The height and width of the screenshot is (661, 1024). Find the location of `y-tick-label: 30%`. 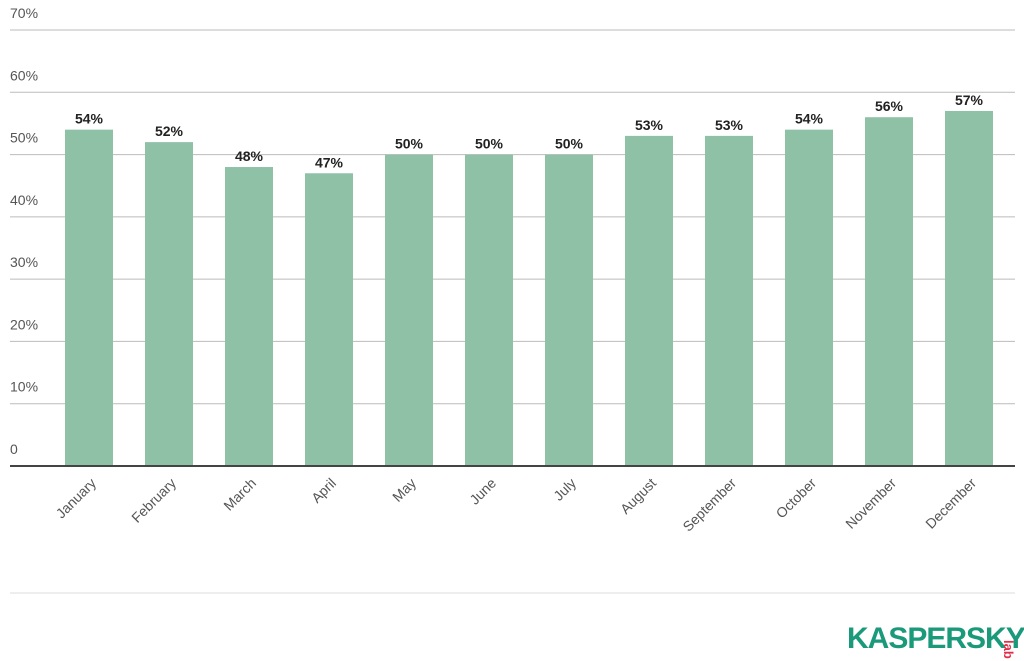

y-tick-label: 30% is located at coordinates (24, 262).